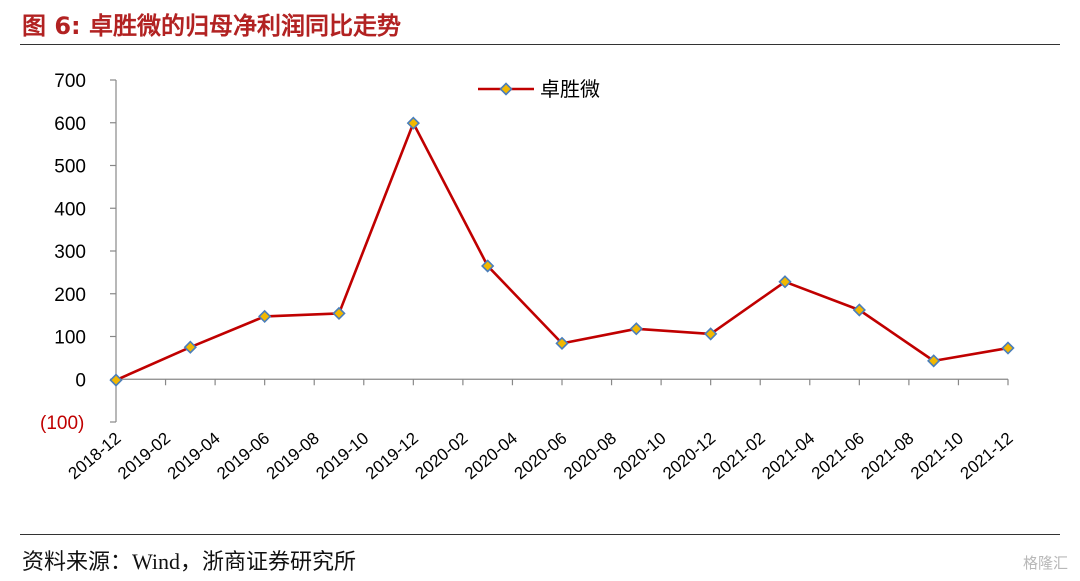 This screenshot has height=581, width=1080. What do you see at coordinates (590, 456) in the screenshot?
I see `x-tick-label: 2020-08` at bounding box center [590, 456].